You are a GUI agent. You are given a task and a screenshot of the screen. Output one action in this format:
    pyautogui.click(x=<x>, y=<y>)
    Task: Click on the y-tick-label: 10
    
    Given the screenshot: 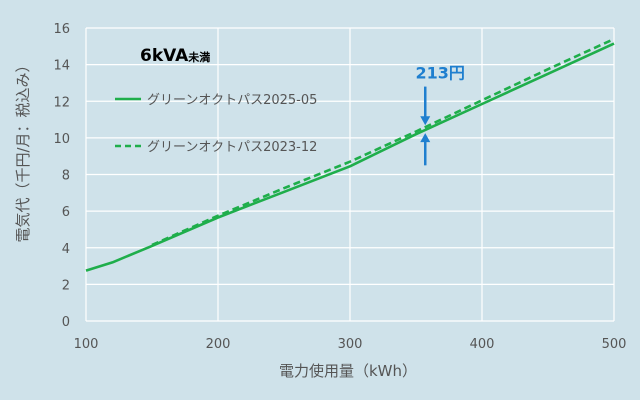 What is the action you would take?
    pyautogui.click(x=61, y=139)
    